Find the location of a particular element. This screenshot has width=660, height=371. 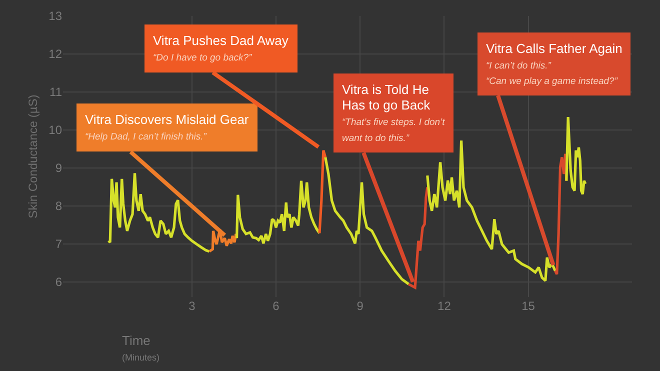

x-tick-label: 6 is located at coordinates (276, 306).